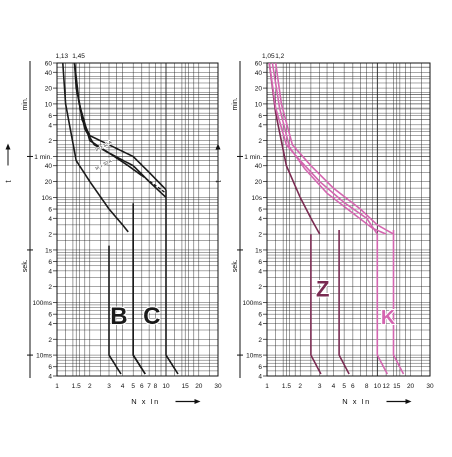 This screenshot has height=457, width=452. What do you see at coordinates (118, 316) in the screenshot?
I see `curve-label-b: B` at bounding box center [118, 316].